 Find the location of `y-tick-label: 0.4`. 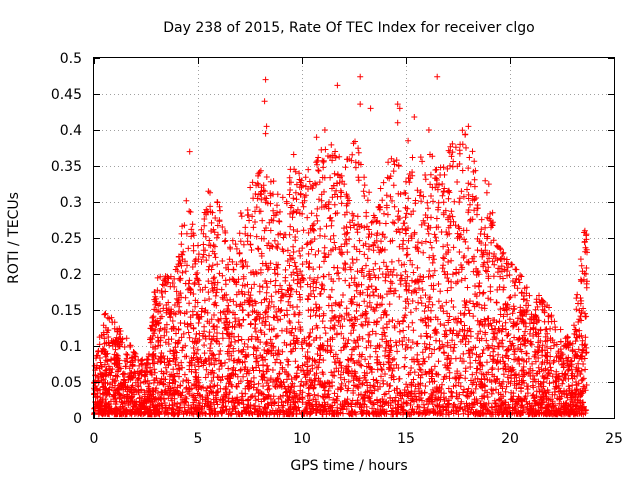

y-tick-label: 0.4 is located at coordinates (71, 131).